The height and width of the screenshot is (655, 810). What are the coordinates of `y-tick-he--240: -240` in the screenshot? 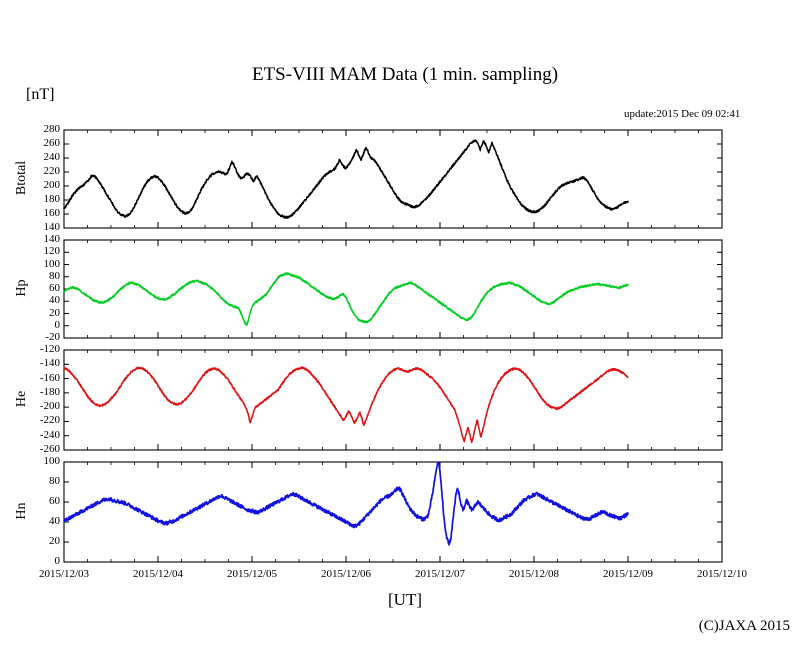 It's located at (49, 434).